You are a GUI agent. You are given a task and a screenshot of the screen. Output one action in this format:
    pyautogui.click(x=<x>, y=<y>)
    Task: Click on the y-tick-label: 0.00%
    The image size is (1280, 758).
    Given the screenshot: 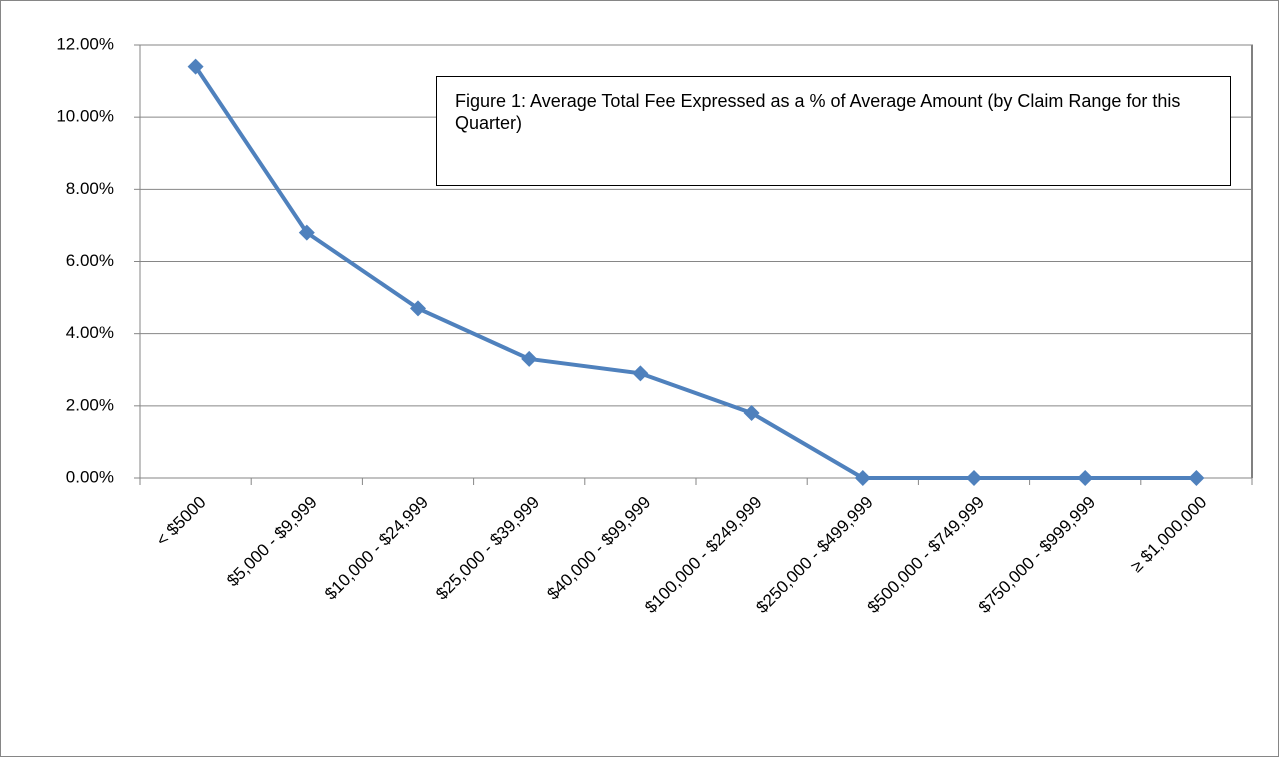 What is the action you would take?
    pyautogui.click(x=90, y=476)
    